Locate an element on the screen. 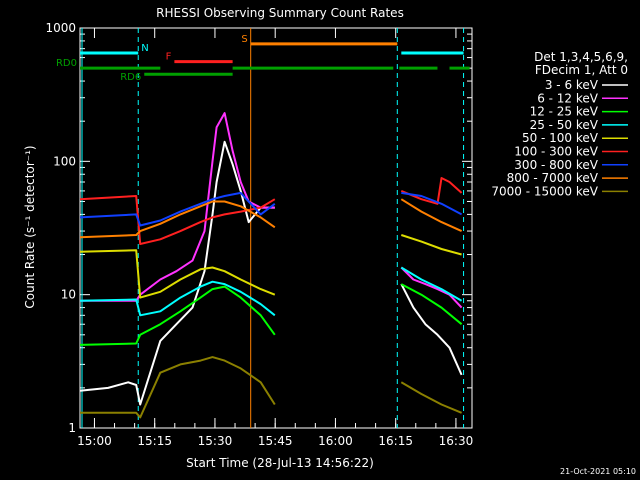  legend-header: FDecim 1, Att 0 is located at coordinates (581, 70).